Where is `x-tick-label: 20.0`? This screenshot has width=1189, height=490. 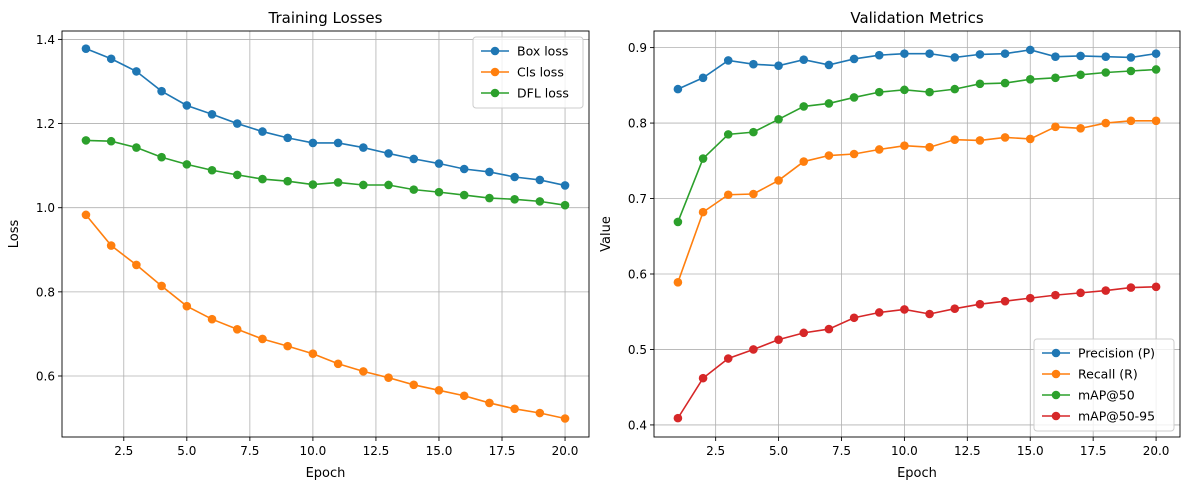
x-tick-label: 20.0 is located at coordinates (1156, 451).